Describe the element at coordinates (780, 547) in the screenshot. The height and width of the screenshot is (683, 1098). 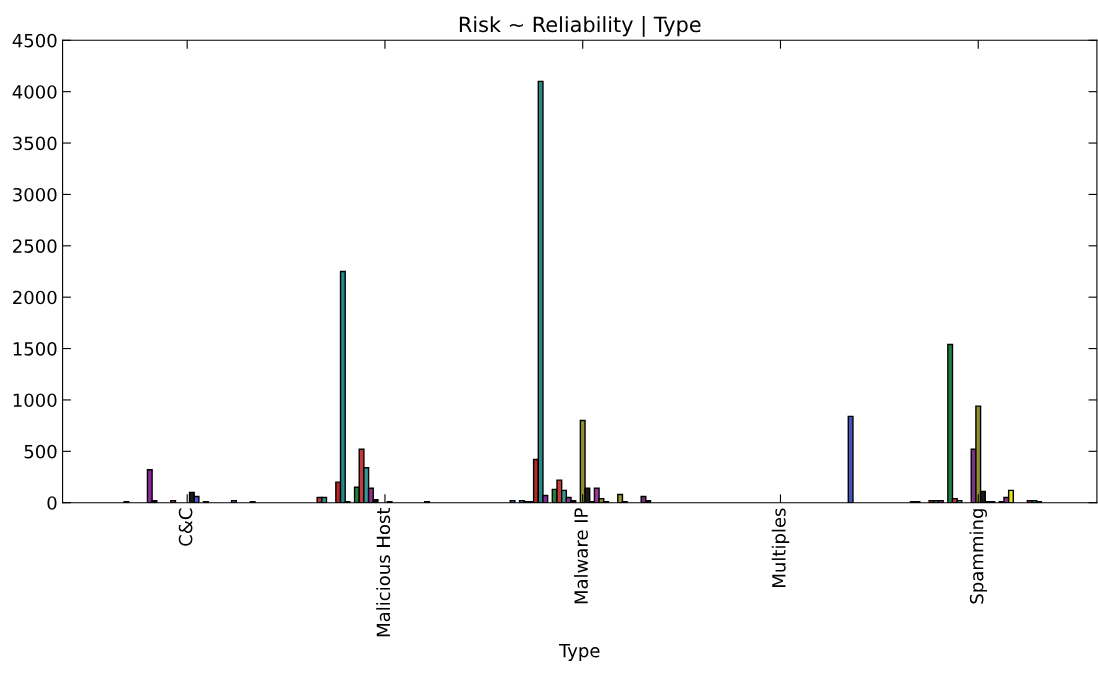
I see `x-tick-label: Multiples` at that location.